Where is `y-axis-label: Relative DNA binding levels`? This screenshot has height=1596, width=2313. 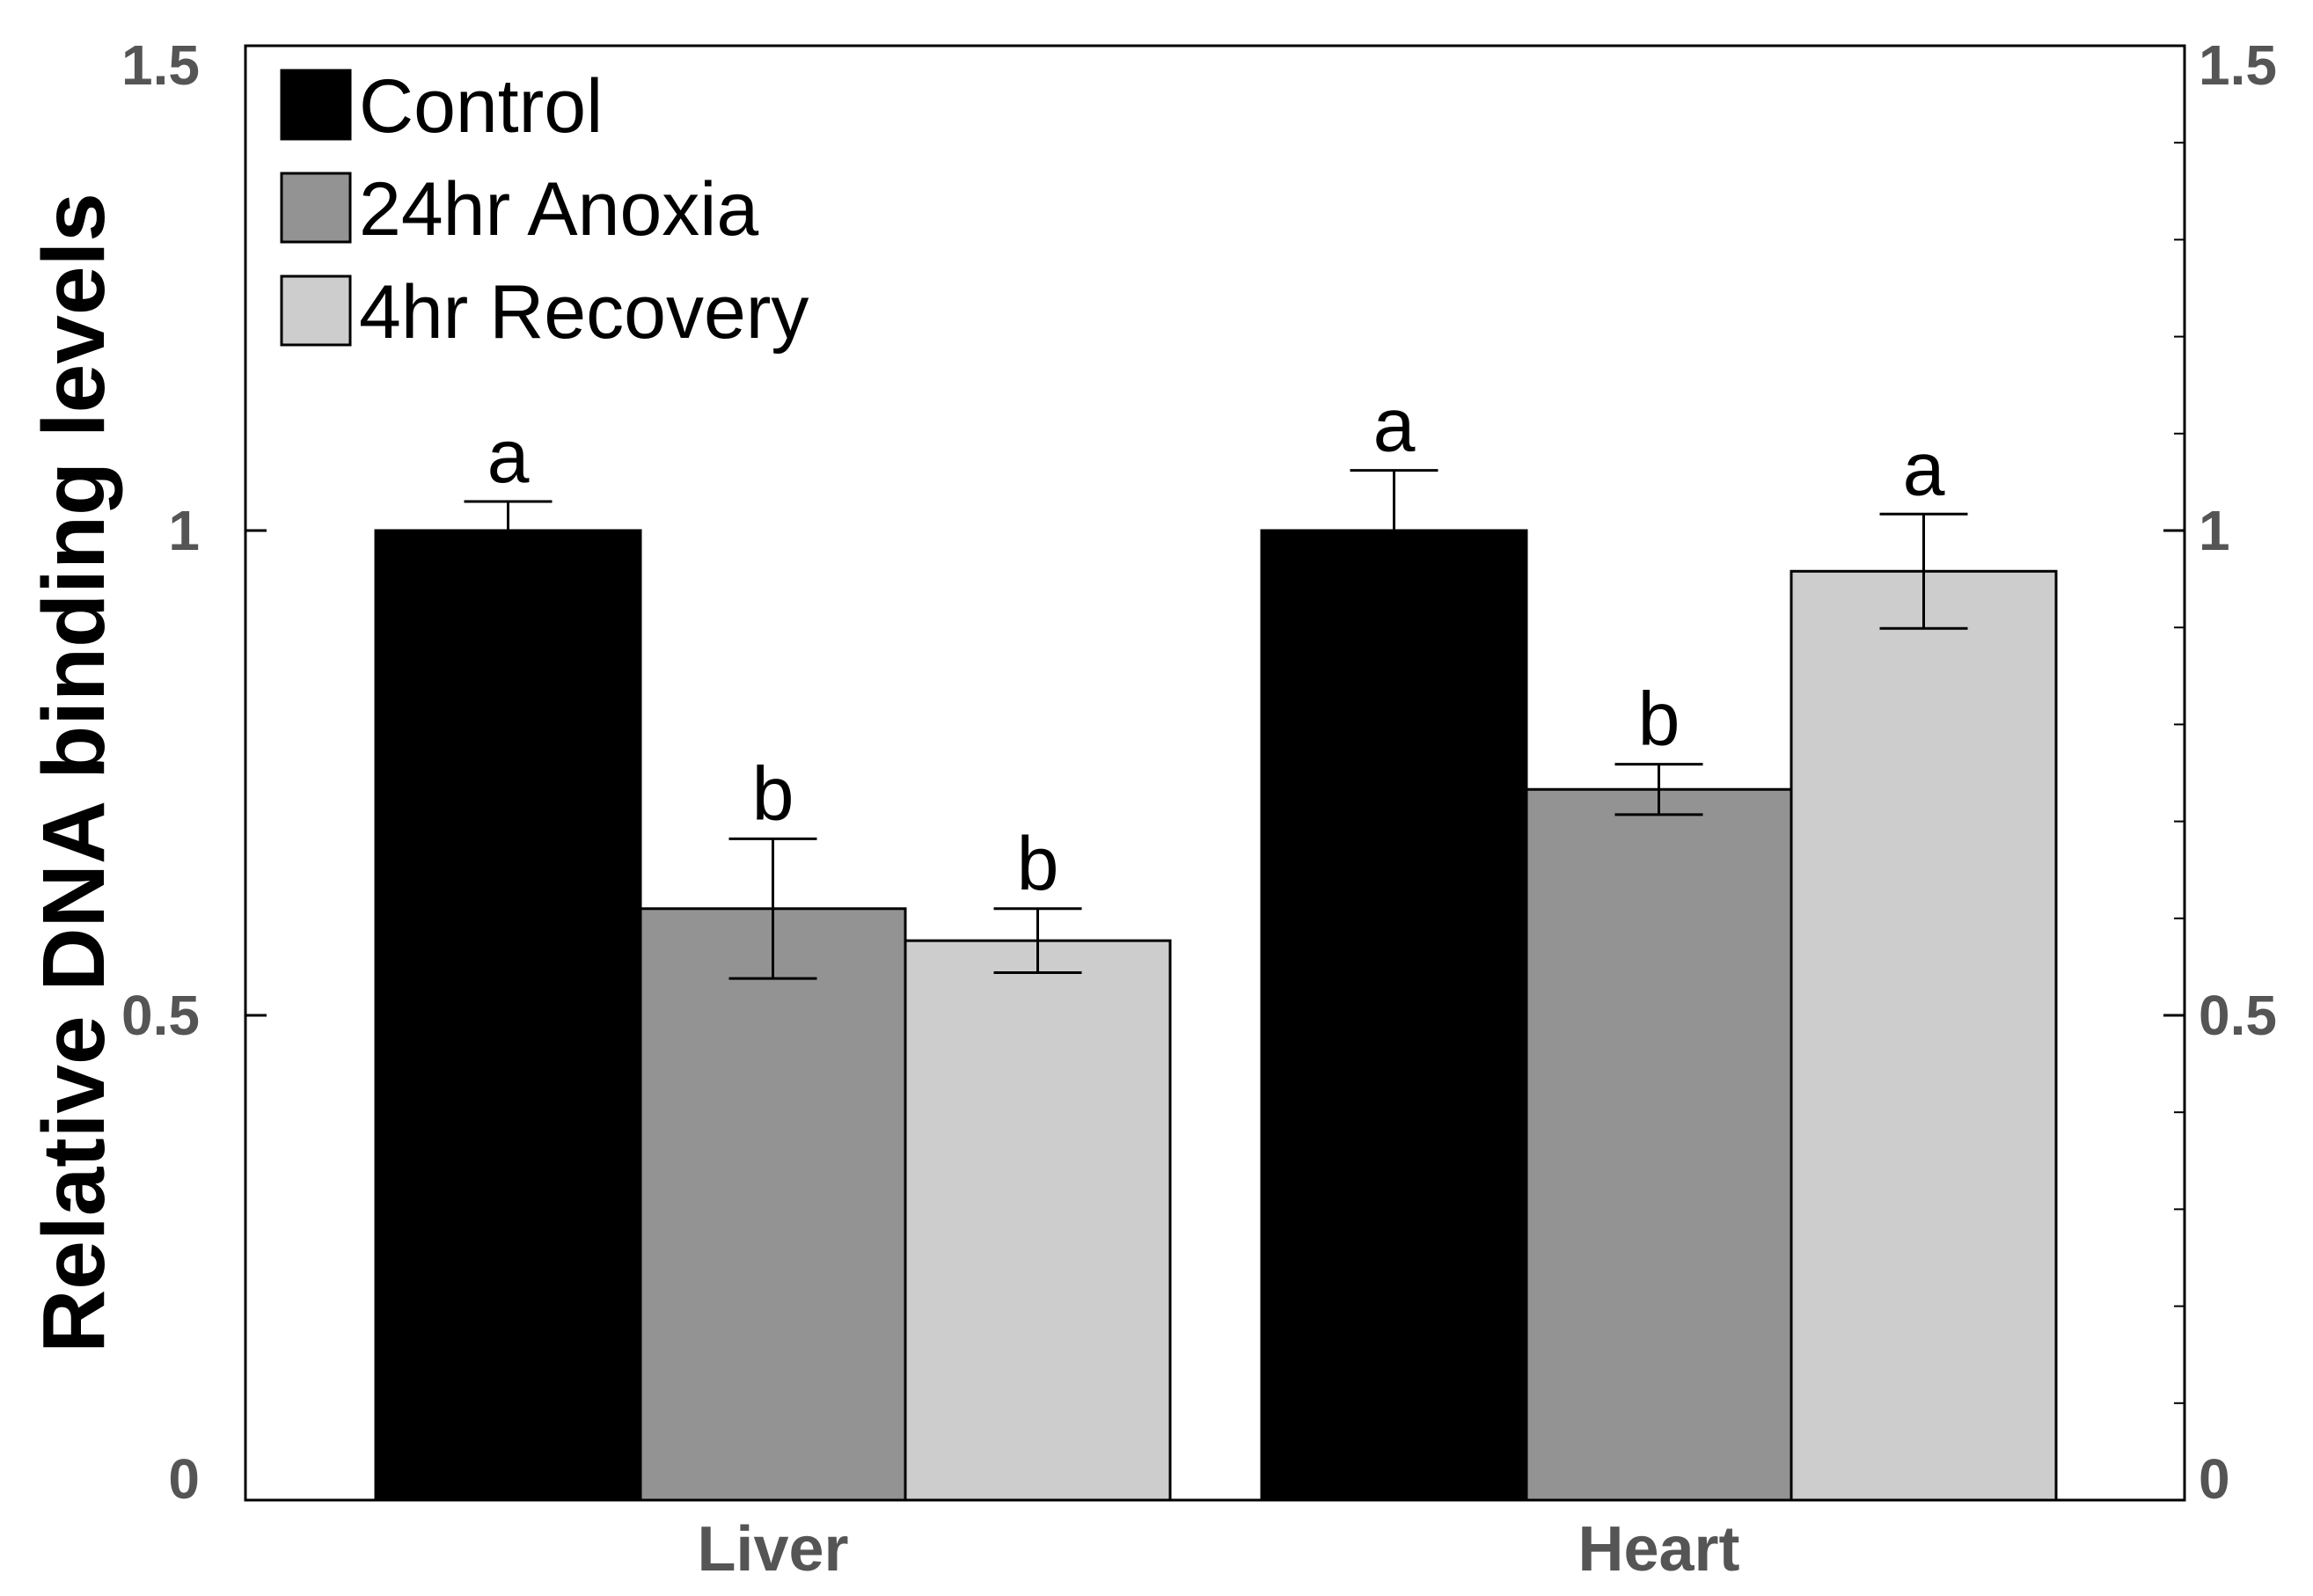
y-axis-label: Relative DNA binding levels is located at coordinates (74, 773).